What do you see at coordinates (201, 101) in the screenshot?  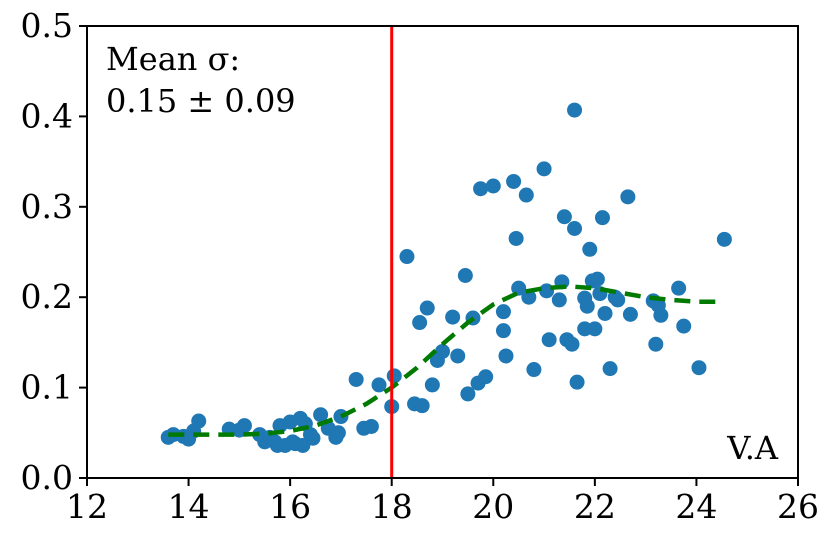 I see `annotation-value: 0.15 ± 0.09` at bounding box center [201, 101].